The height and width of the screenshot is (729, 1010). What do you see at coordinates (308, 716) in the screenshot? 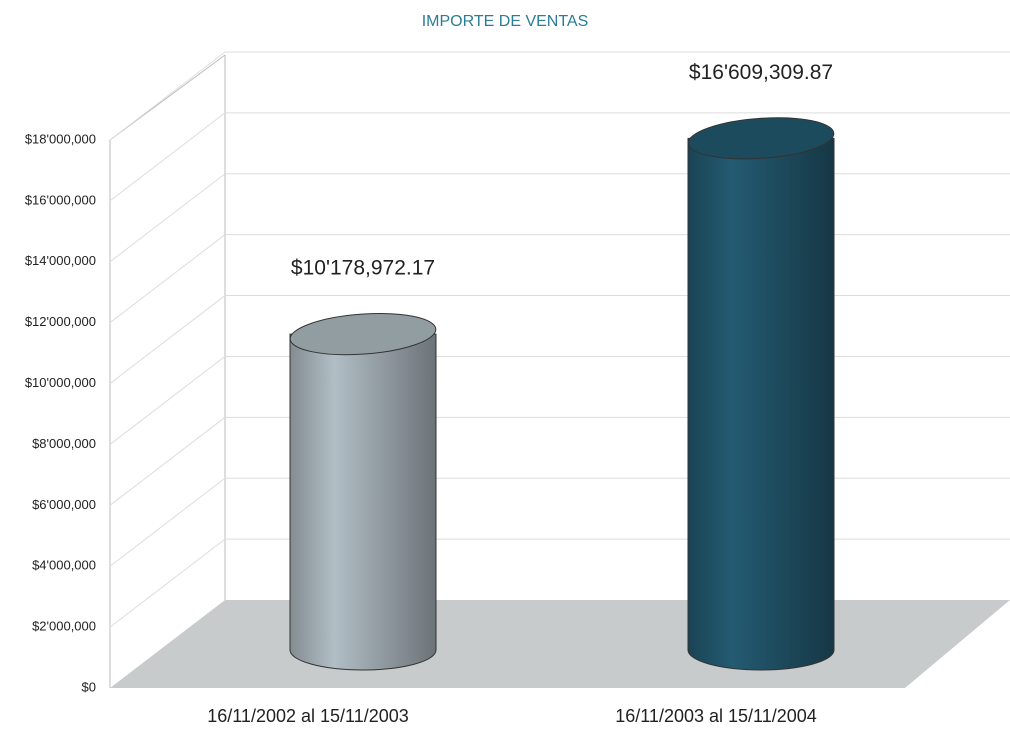
I see `x-tick-label: 16/11/2002 al 15/11/2003` at bounding box center [308, 716].